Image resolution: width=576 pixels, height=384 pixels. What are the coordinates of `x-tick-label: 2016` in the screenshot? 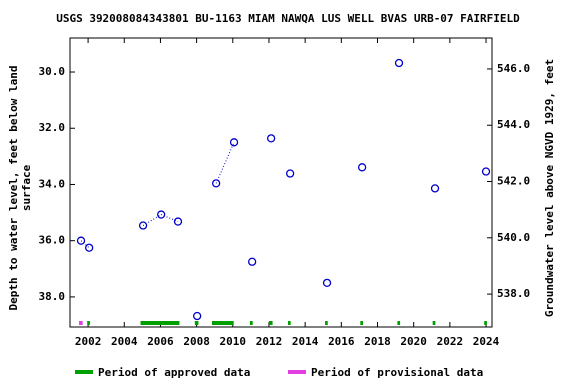 It's located at (341, 341).